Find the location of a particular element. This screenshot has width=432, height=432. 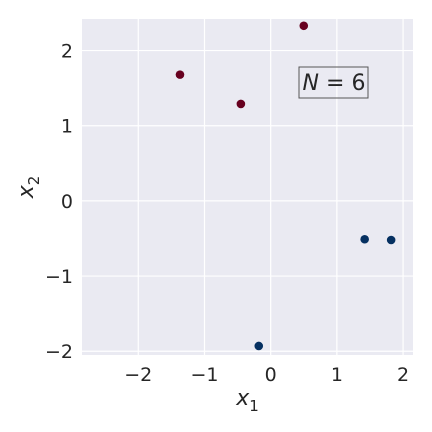

y-tick-label: 2 is located at coordinates (67, 52).